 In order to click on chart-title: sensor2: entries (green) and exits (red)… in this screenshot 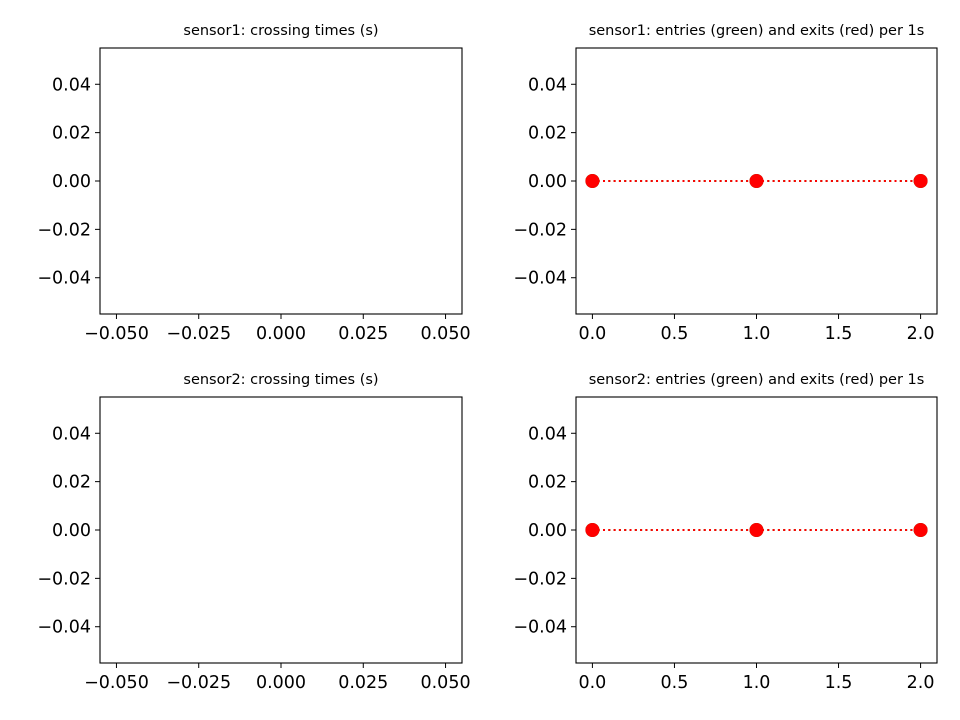, I will do `click(757, 380)`.